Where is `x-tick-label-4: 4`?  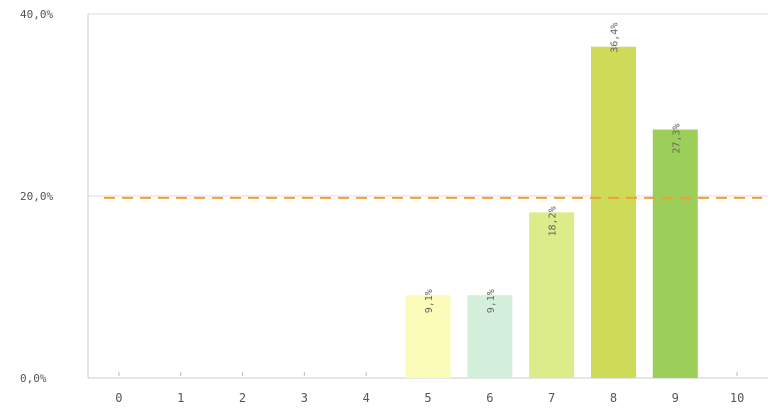
x-tick-label-4: 4 is located at coordinates (366, 398).